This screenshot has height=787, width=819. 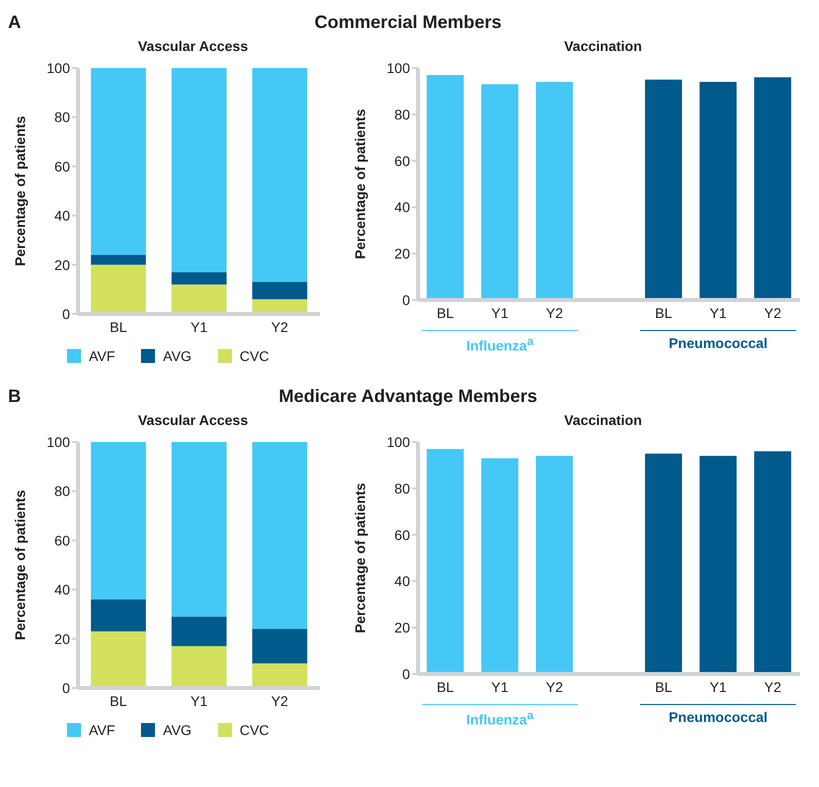 What do you see at coordinates (14, 396) in the screenshot?
I see `text: B` at bounding box center [14, 396].